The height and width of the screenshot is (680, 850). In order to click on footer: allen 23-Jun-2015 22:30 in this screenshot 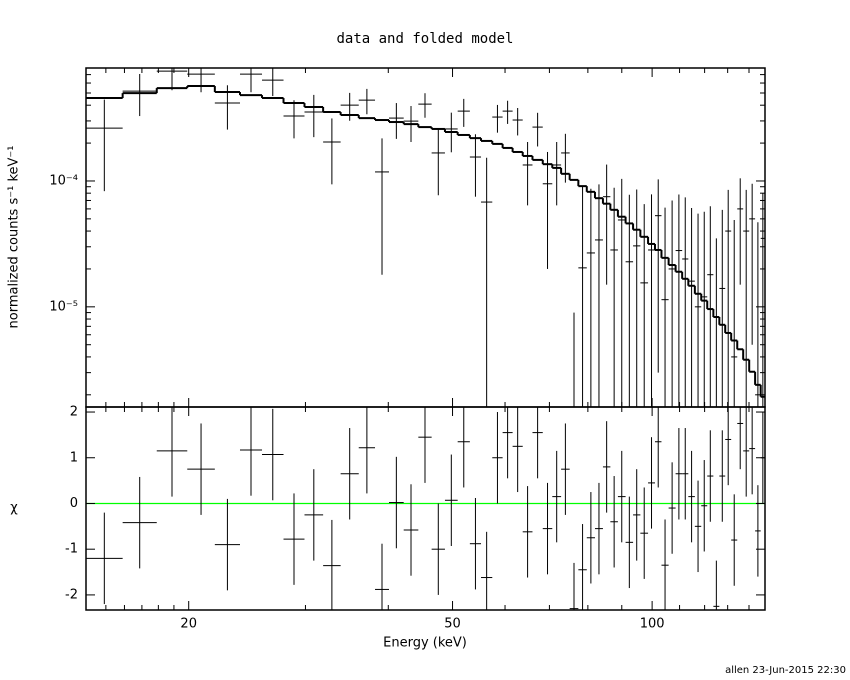, I will do `click(785, 670)`.